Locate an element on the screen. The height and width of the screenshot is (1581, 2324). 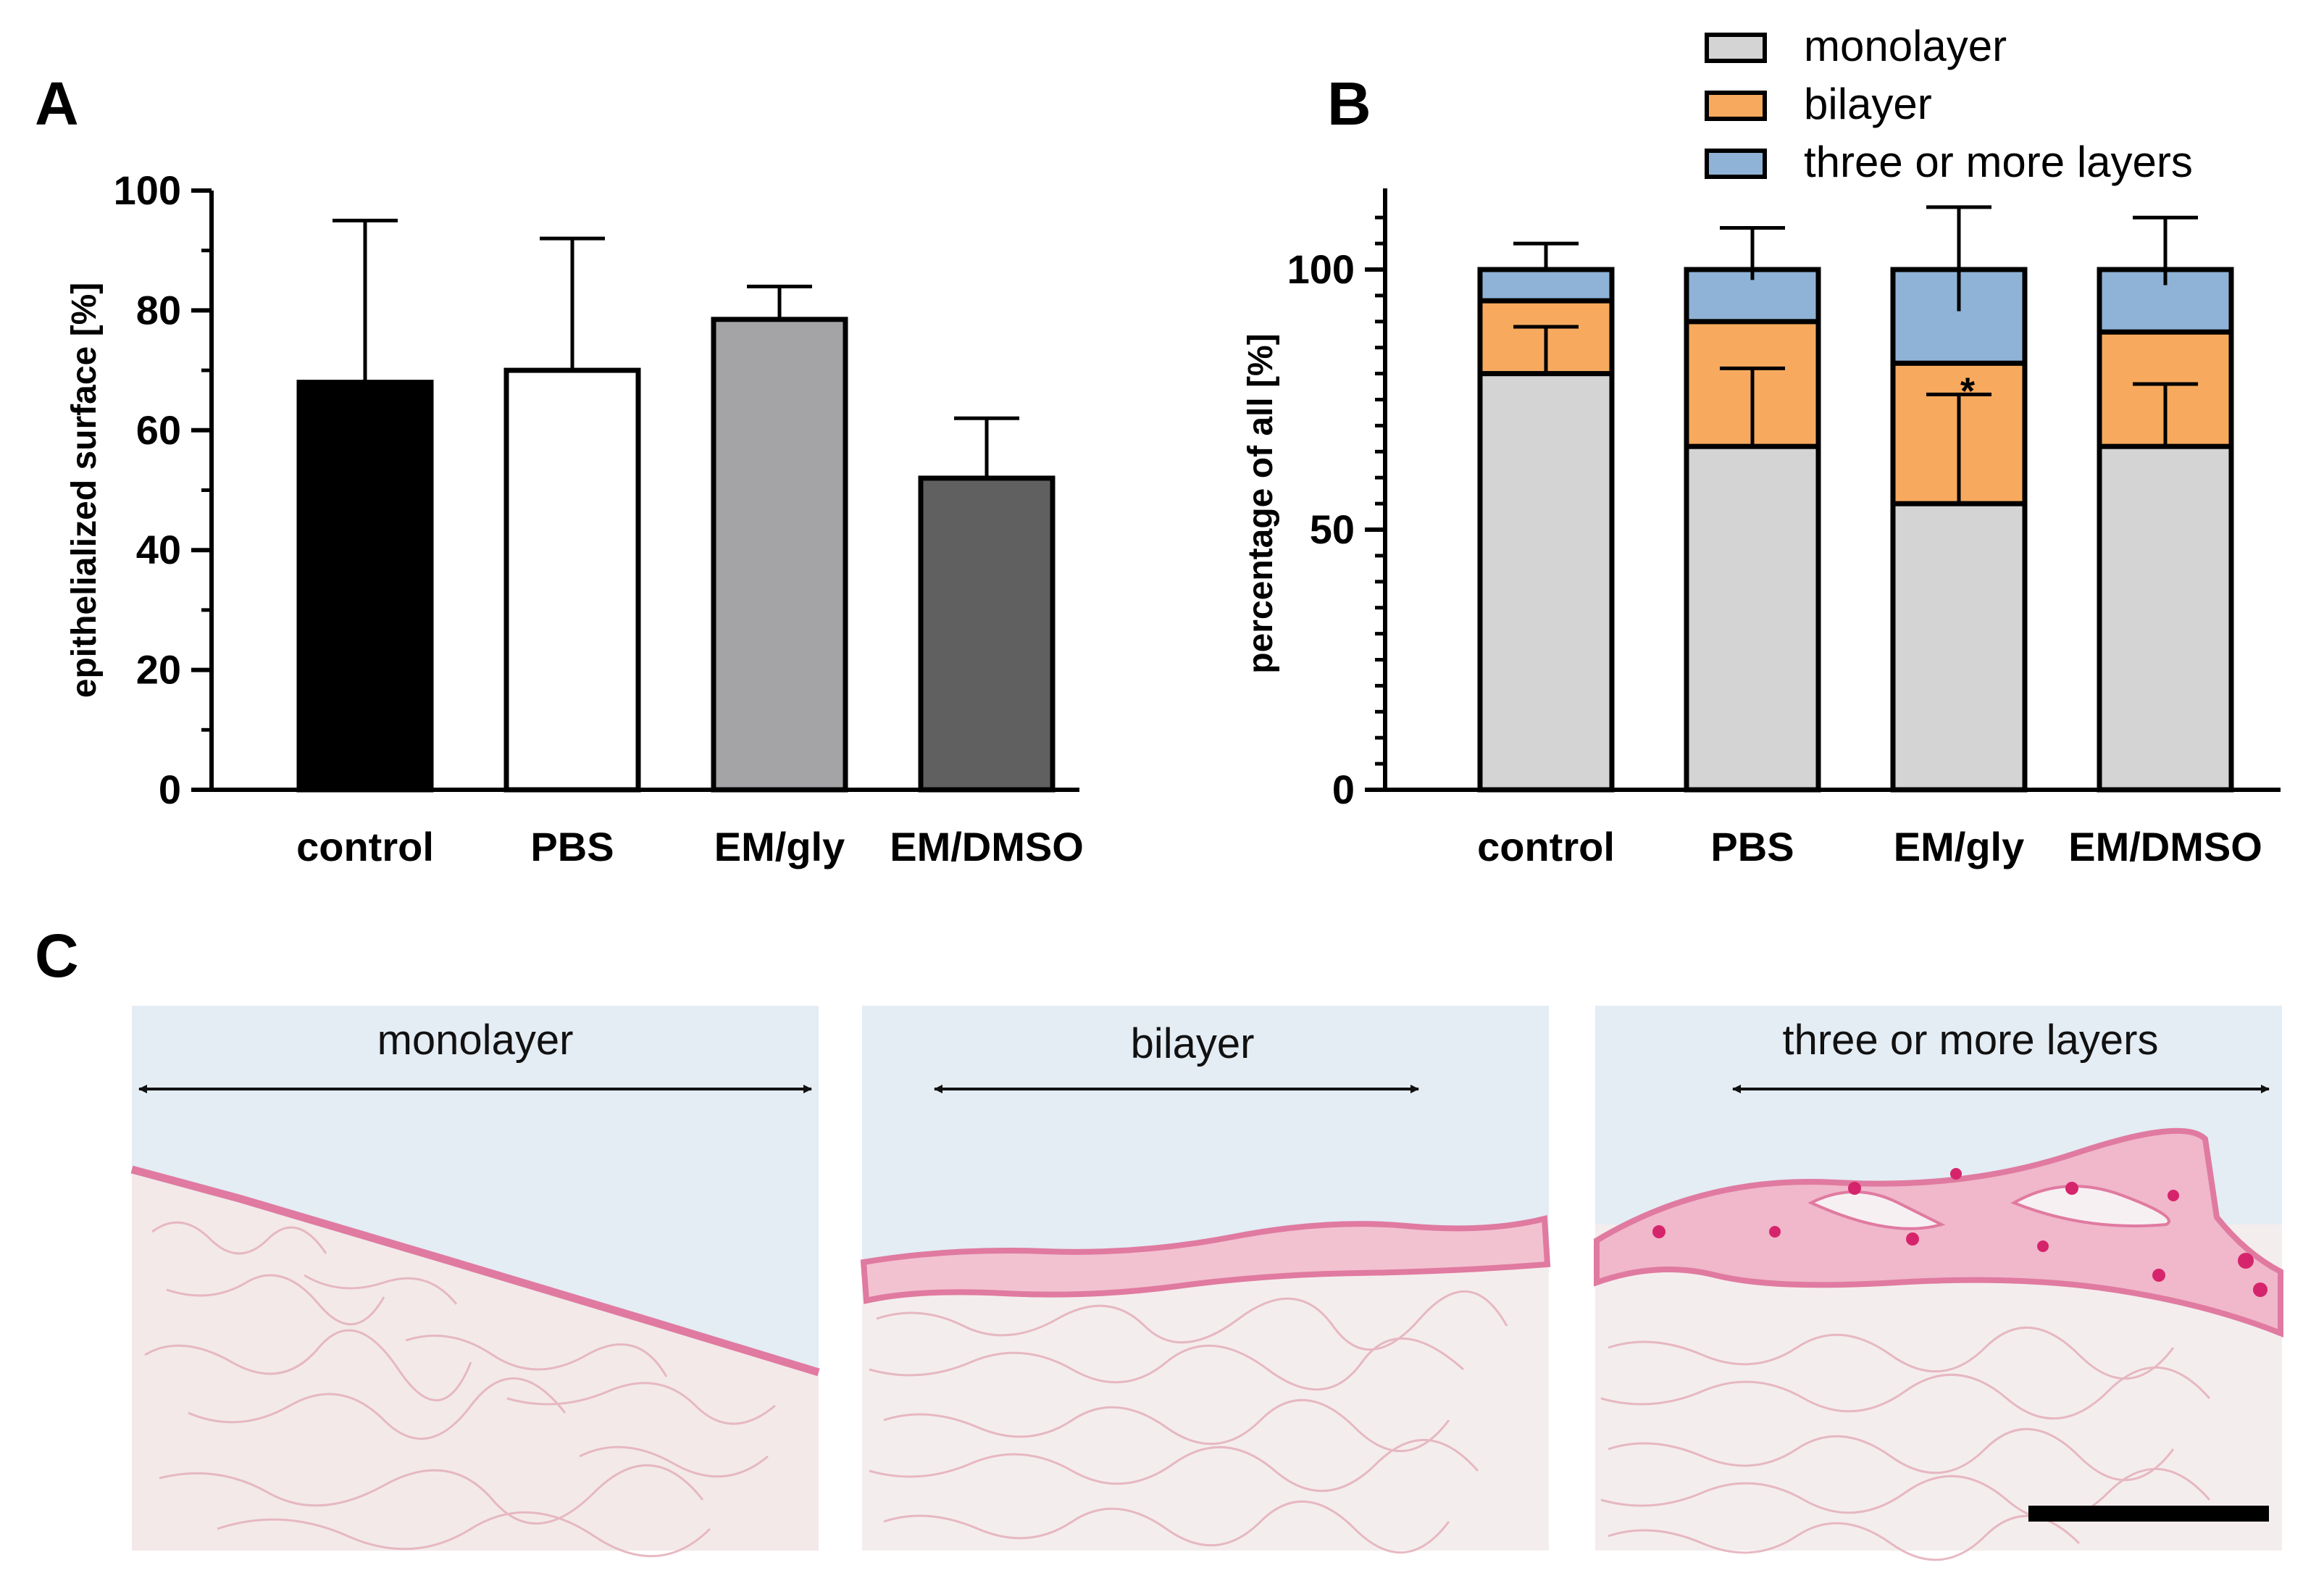
micrograph-three-or-more: three or more layers is located at coordinates (1939, 1283).